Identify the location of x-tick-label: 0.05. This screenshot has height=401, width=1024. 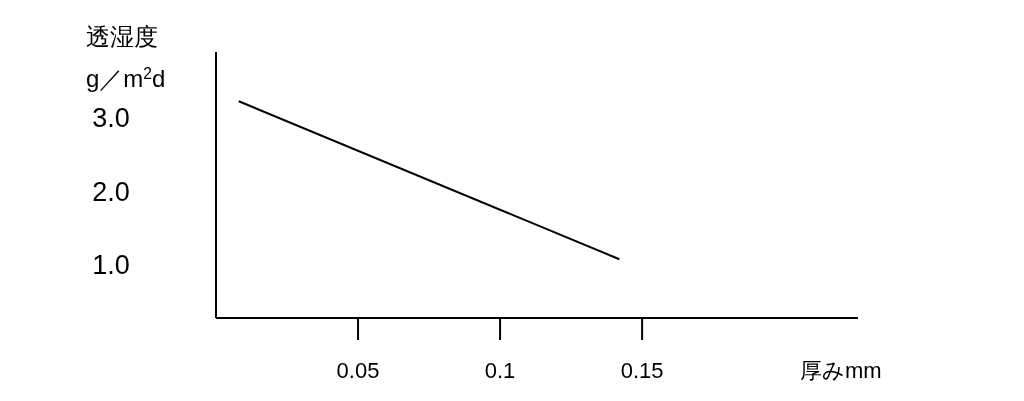
(358, 370).